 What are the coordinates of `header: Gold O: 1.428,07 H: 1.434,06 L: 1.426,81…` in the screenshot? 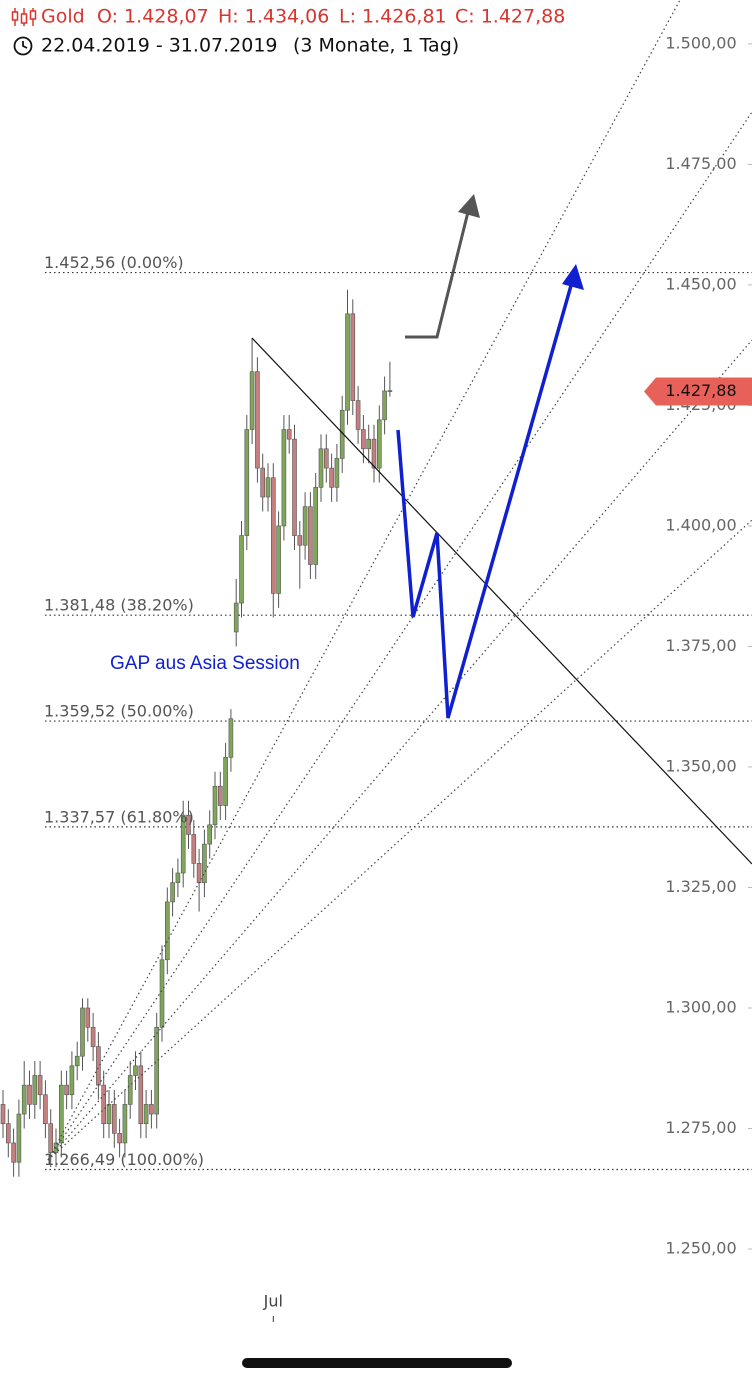 It's located at (288, 31).